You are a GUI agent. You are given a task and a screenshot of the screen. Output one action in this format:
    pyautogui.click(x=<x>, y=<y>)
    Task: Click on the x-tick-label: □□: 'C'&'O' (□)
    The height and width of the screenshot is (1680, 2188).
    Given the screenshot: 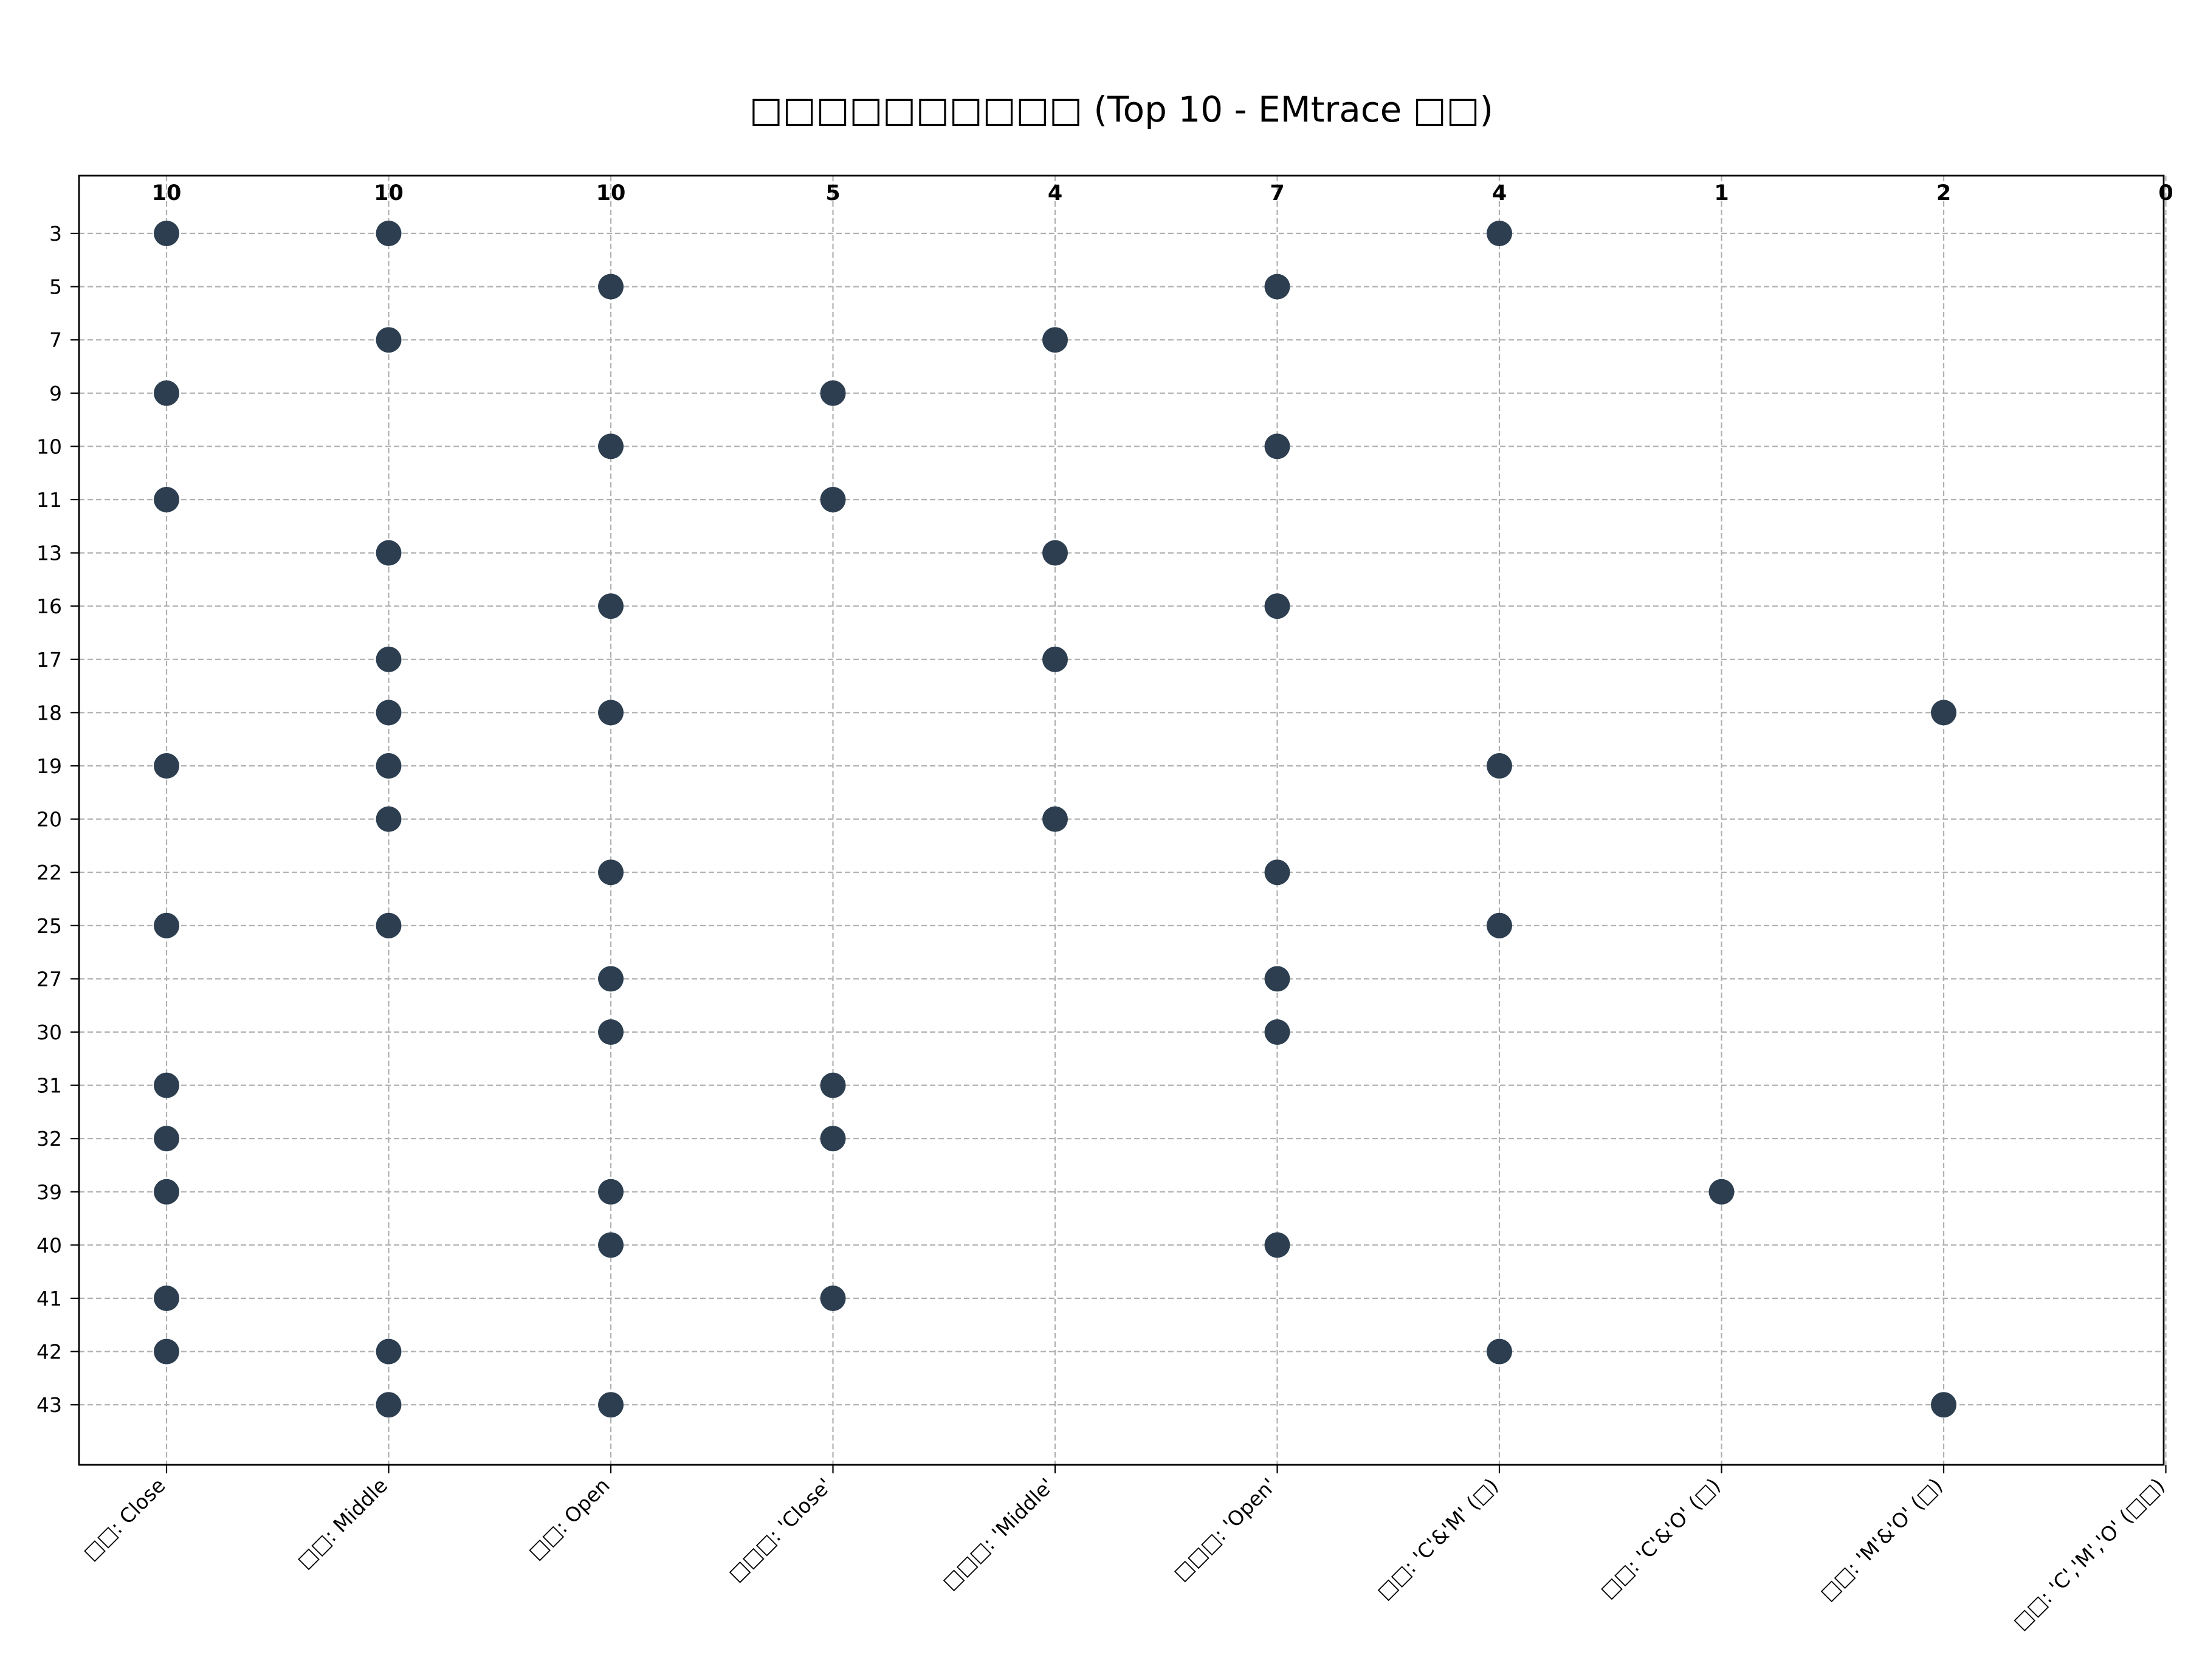 What is the action you would take?
    pyautogui.click(x=1660, y=1538)
    